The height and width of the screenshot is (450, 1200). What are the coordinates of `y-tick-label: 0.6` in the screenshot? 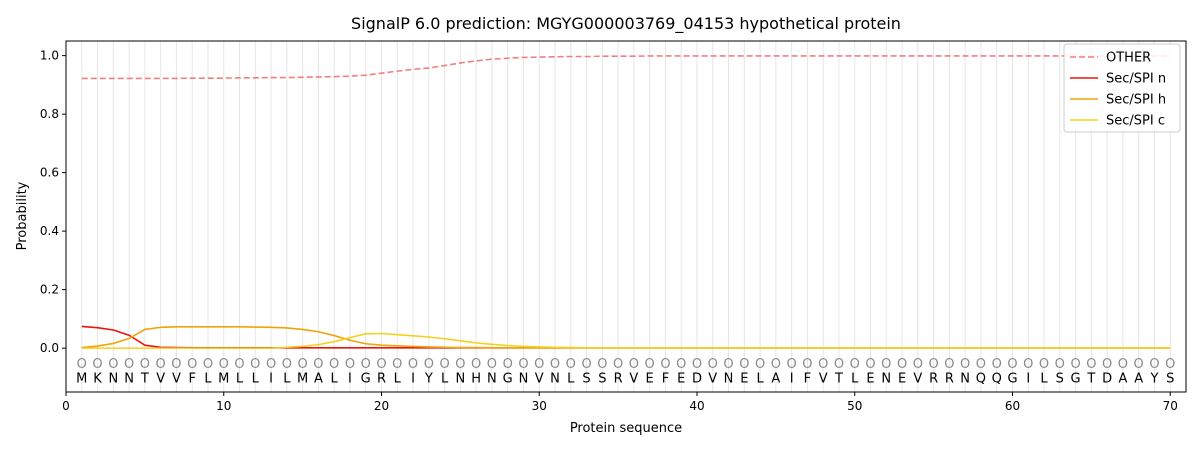 It's located at (49, 173).